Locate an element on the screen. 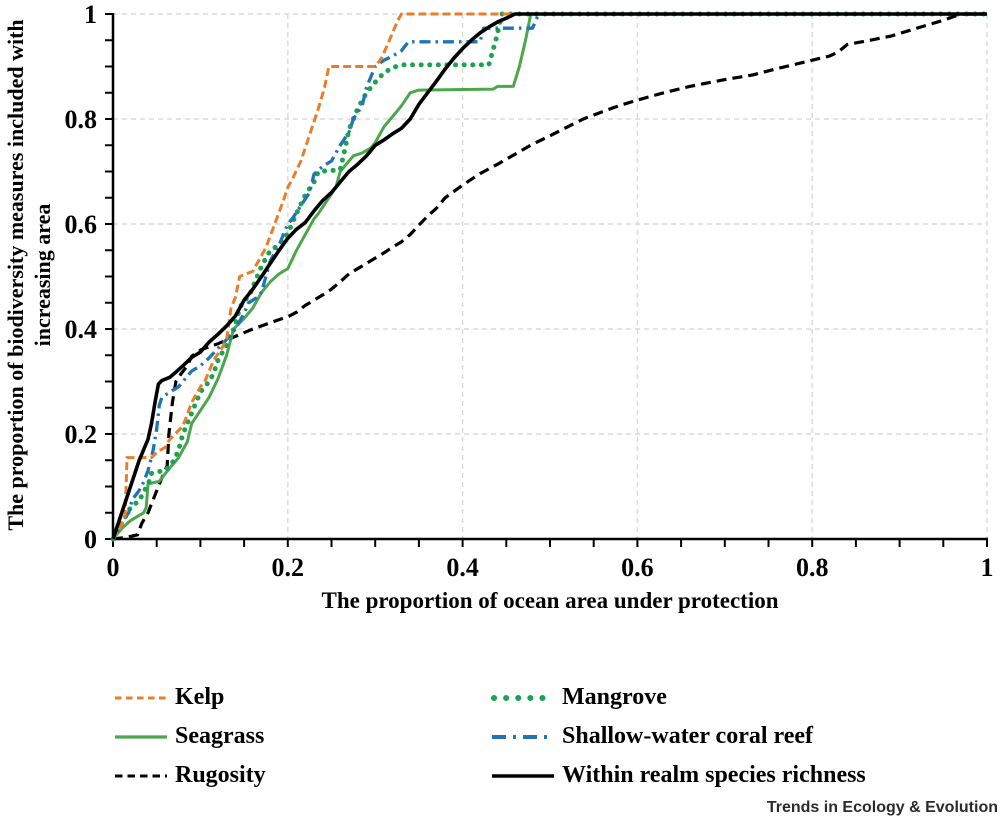 The height and width of the screenshot is (828, 1000). seagrass-line-swatch-icon is located at coordinates (141, 736).